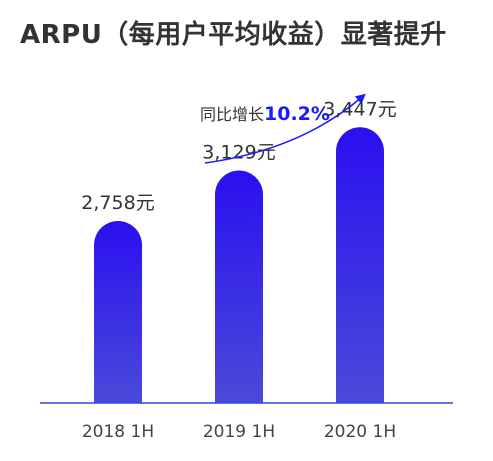  What do you see at coordinates (360, 432) in the screenshot?
I see `x-tick-label: 2020 1H` at bounding box center [360, 432].